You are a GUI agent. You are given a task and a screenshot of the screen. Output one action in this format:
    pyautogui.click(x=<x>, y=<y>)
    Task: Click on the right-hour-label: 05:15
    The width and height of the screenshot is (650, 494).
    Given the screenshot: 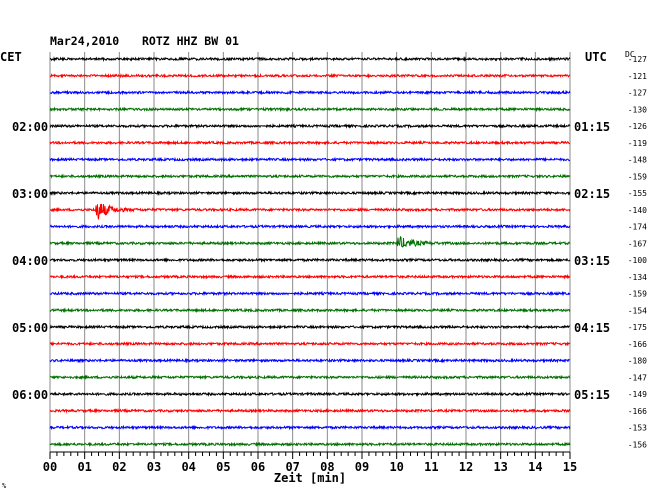 What is the action you would take?
    pyautogui.click(x=592, y=395)
    